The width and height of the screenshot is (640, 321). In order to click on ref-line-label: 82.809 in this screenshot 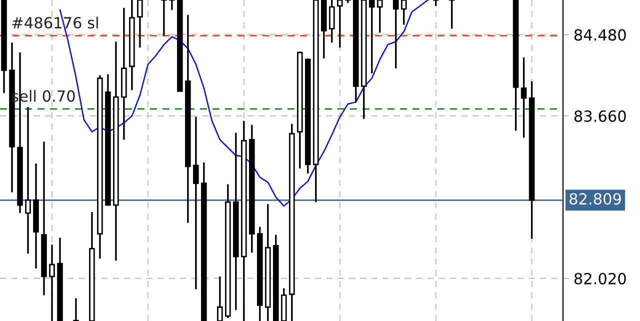, I will do `click(595, 199)`.